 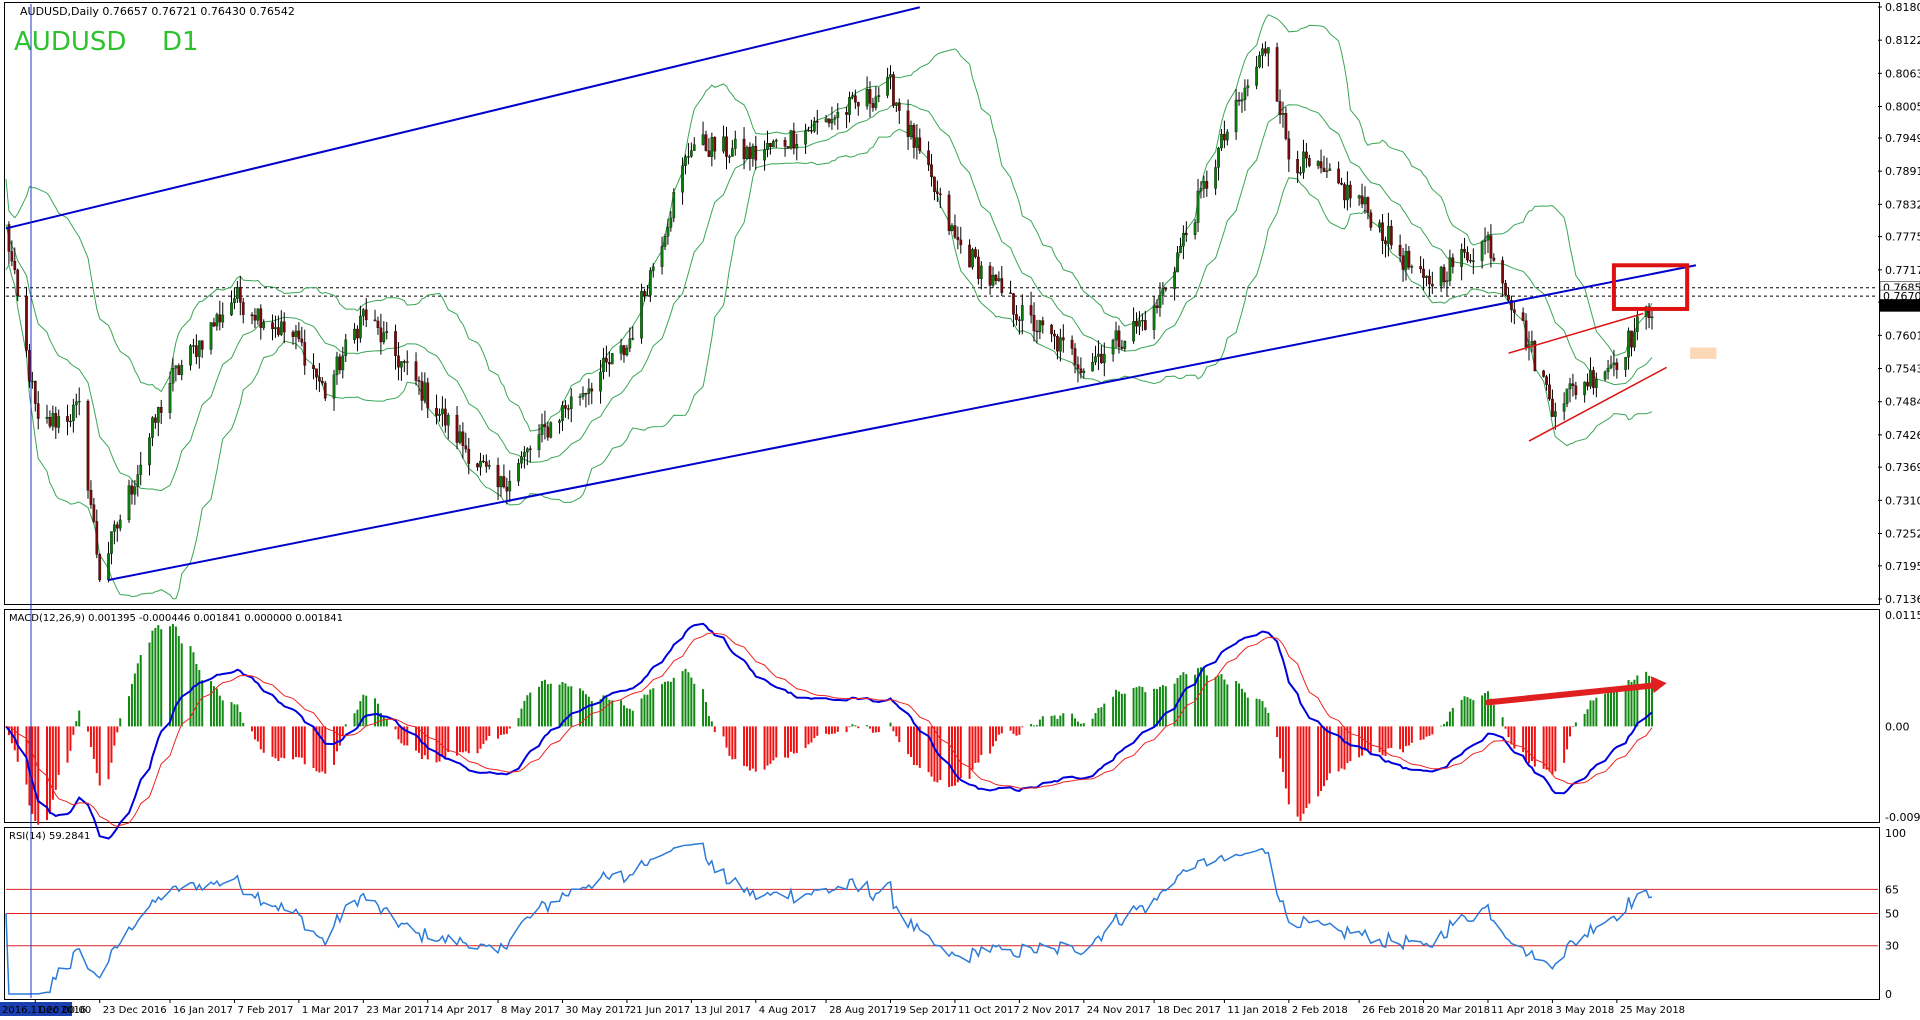 What do you see at coordinates (1597, 404) in the screenshot?
I see `rising-wedge-lower-line` at bounding box center [1597, 404].